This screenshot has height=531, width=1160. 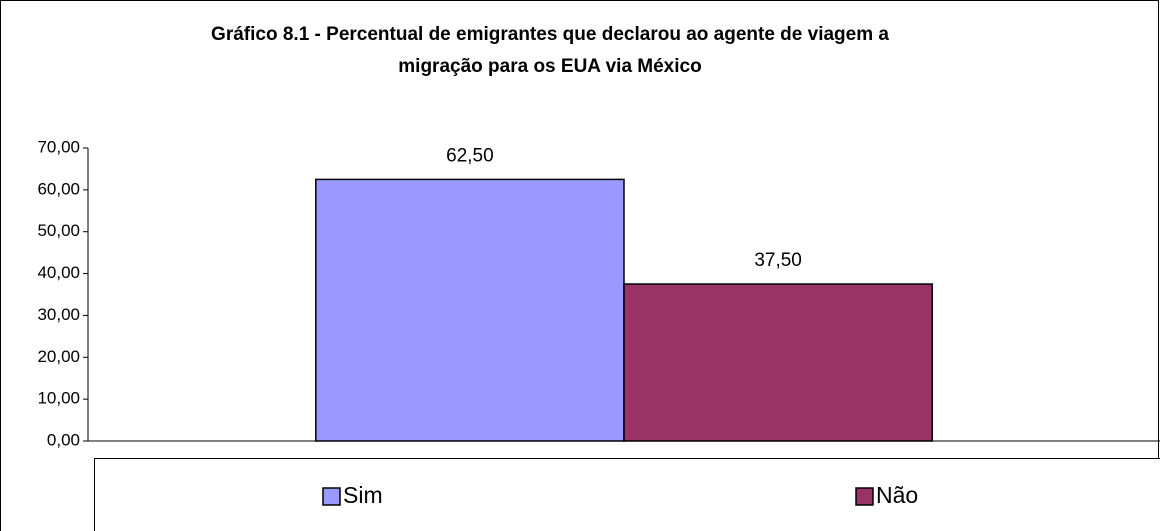 What do you see at coordinates (897, 495) in the screenshot?
I see `legend-label: Não` at bounding box center [897, 495].